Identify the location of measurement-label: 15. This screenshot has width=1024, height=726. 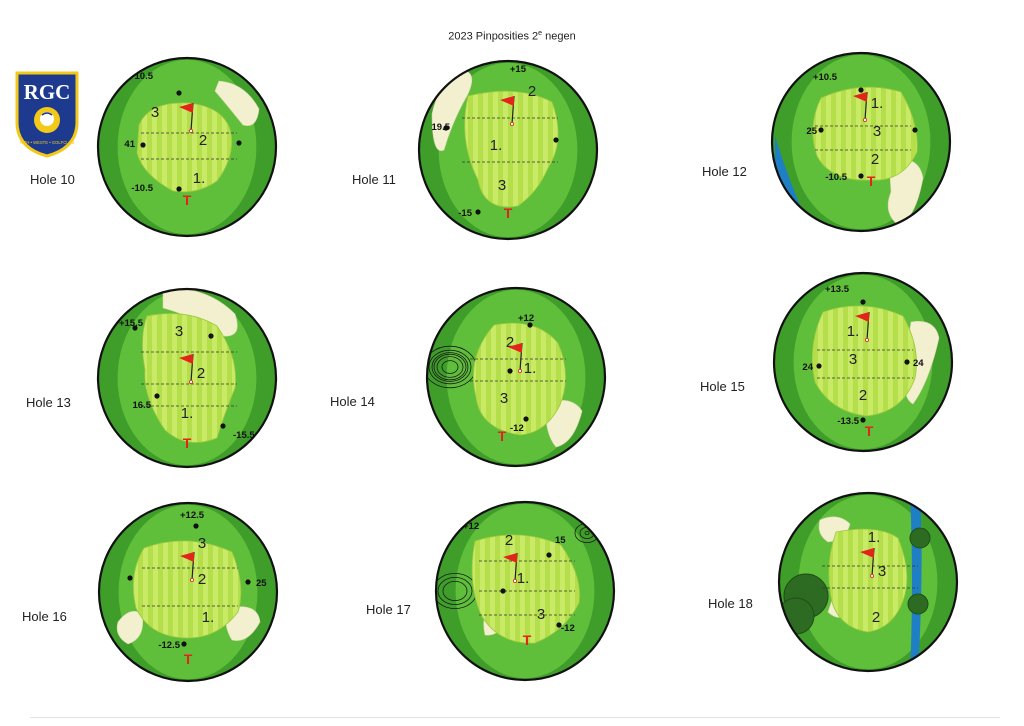
(560, 540).